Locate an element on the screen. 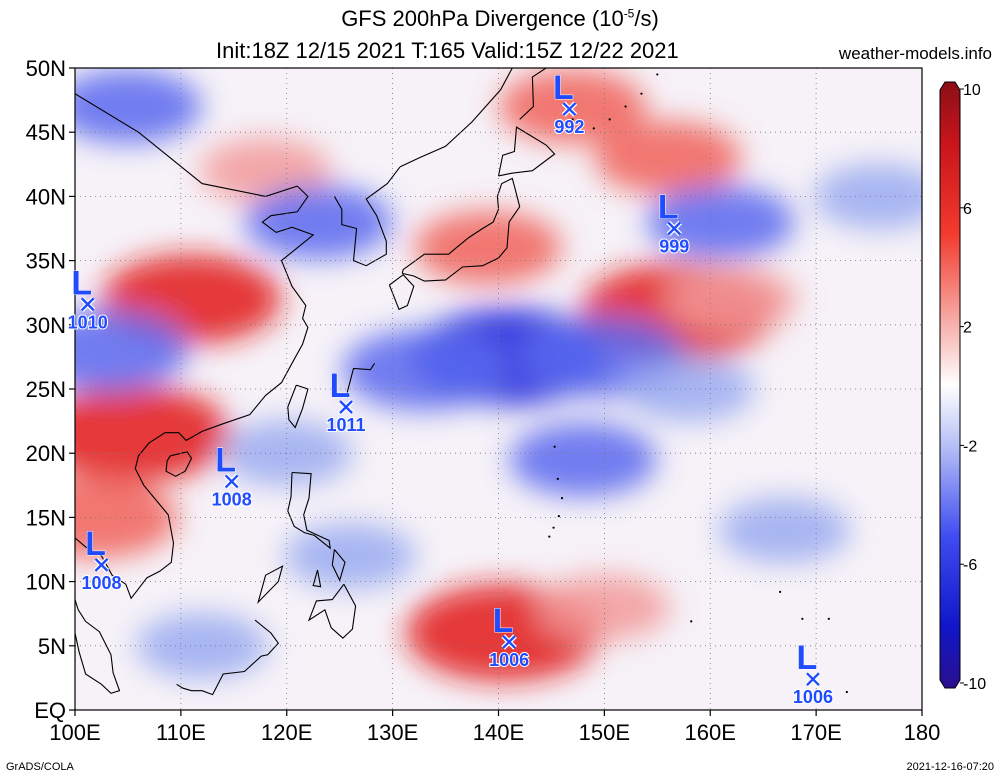  lat-tick-label: 25N is located at coordinates (46, 389).